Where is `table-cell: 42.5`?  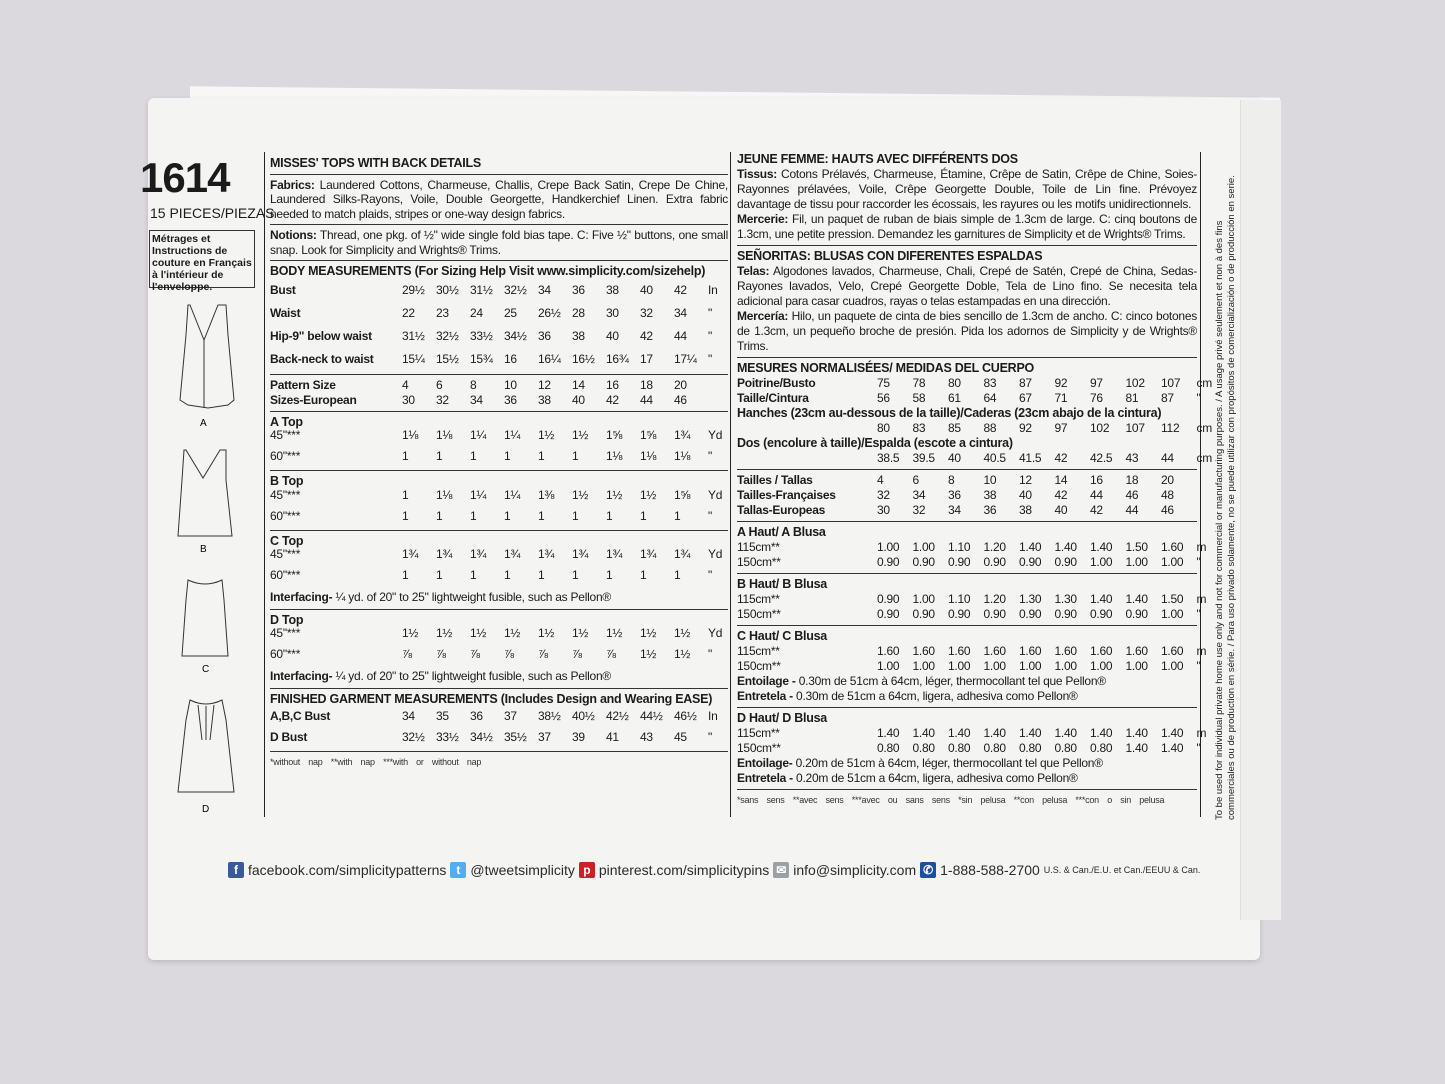 table-cell: 42.5 is located at coordinates (1101, 458).